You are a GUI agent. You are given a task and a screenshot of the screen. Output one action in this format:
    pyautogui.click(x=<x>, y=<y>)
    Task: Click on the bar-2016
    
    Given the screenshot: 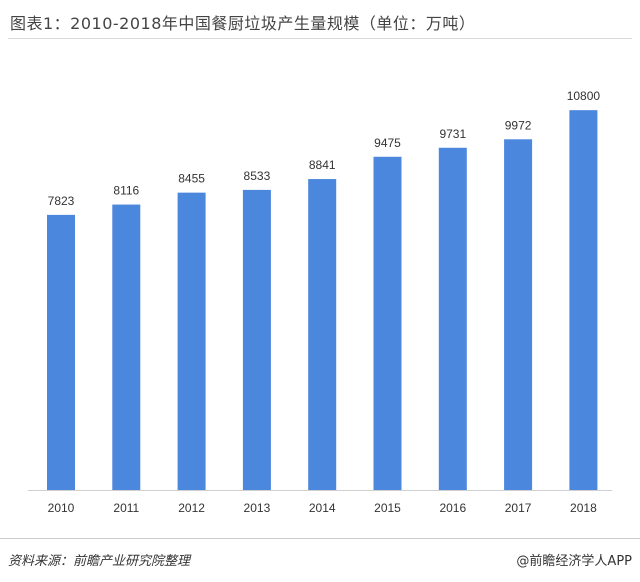 What is the action you would take?
    pyautogui.click(x=452, y=318)
    